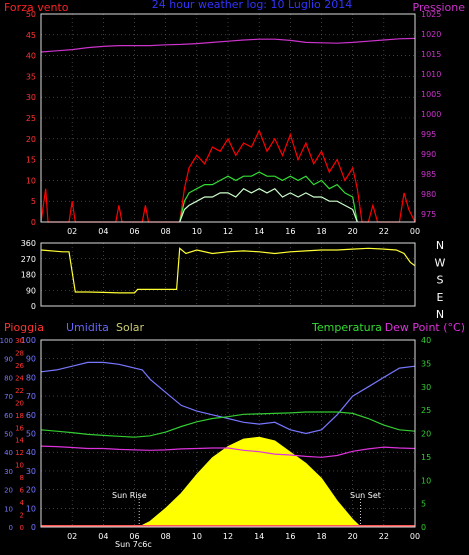 This screenshot has width=469, height=555. I want to click on rain-tick-label: 10, so click(8, 509).